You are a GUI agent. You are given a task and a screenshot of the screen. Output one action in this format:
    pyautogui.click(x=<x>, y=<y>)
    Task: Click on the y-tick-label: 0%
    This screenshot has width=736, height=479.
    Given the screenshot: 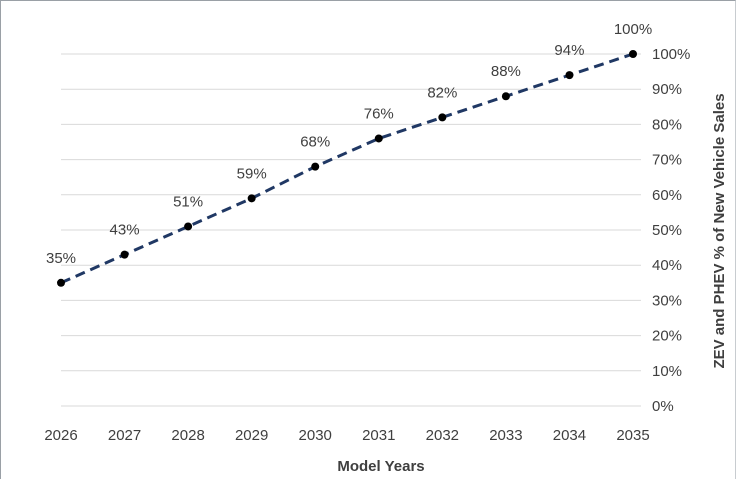 What is the action you would take?
    pyautogui.click(x=663, y=406)
    